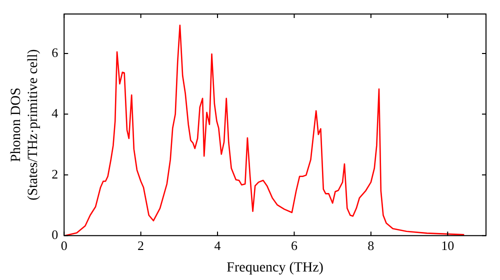 This screenshot has height=280, width=500. Describe the element at coordinates (447, 245) in the screenshot. I see `x-tick-label: 10` at that location.